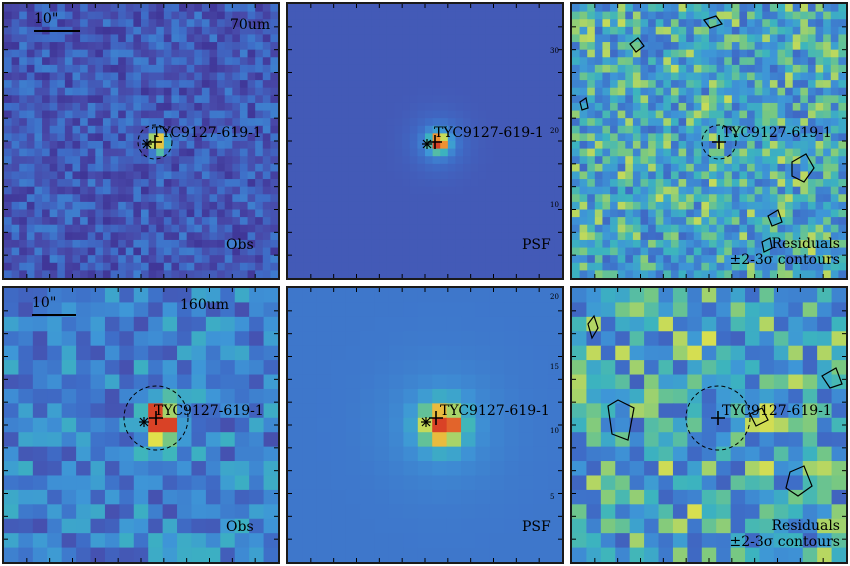 The height and width of the screenshot is (566, 850). I want to click on psf-tick-label: 30, so click(554, 51).